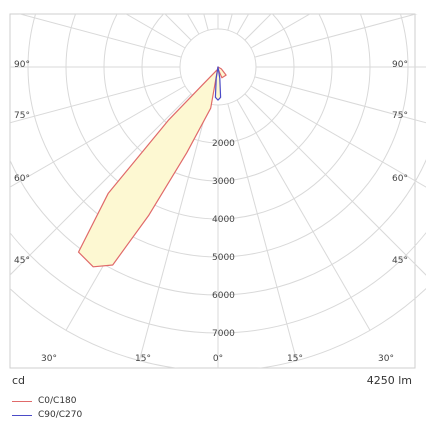  I want to click on radial-tick-label: 4000, so click(223, 220).